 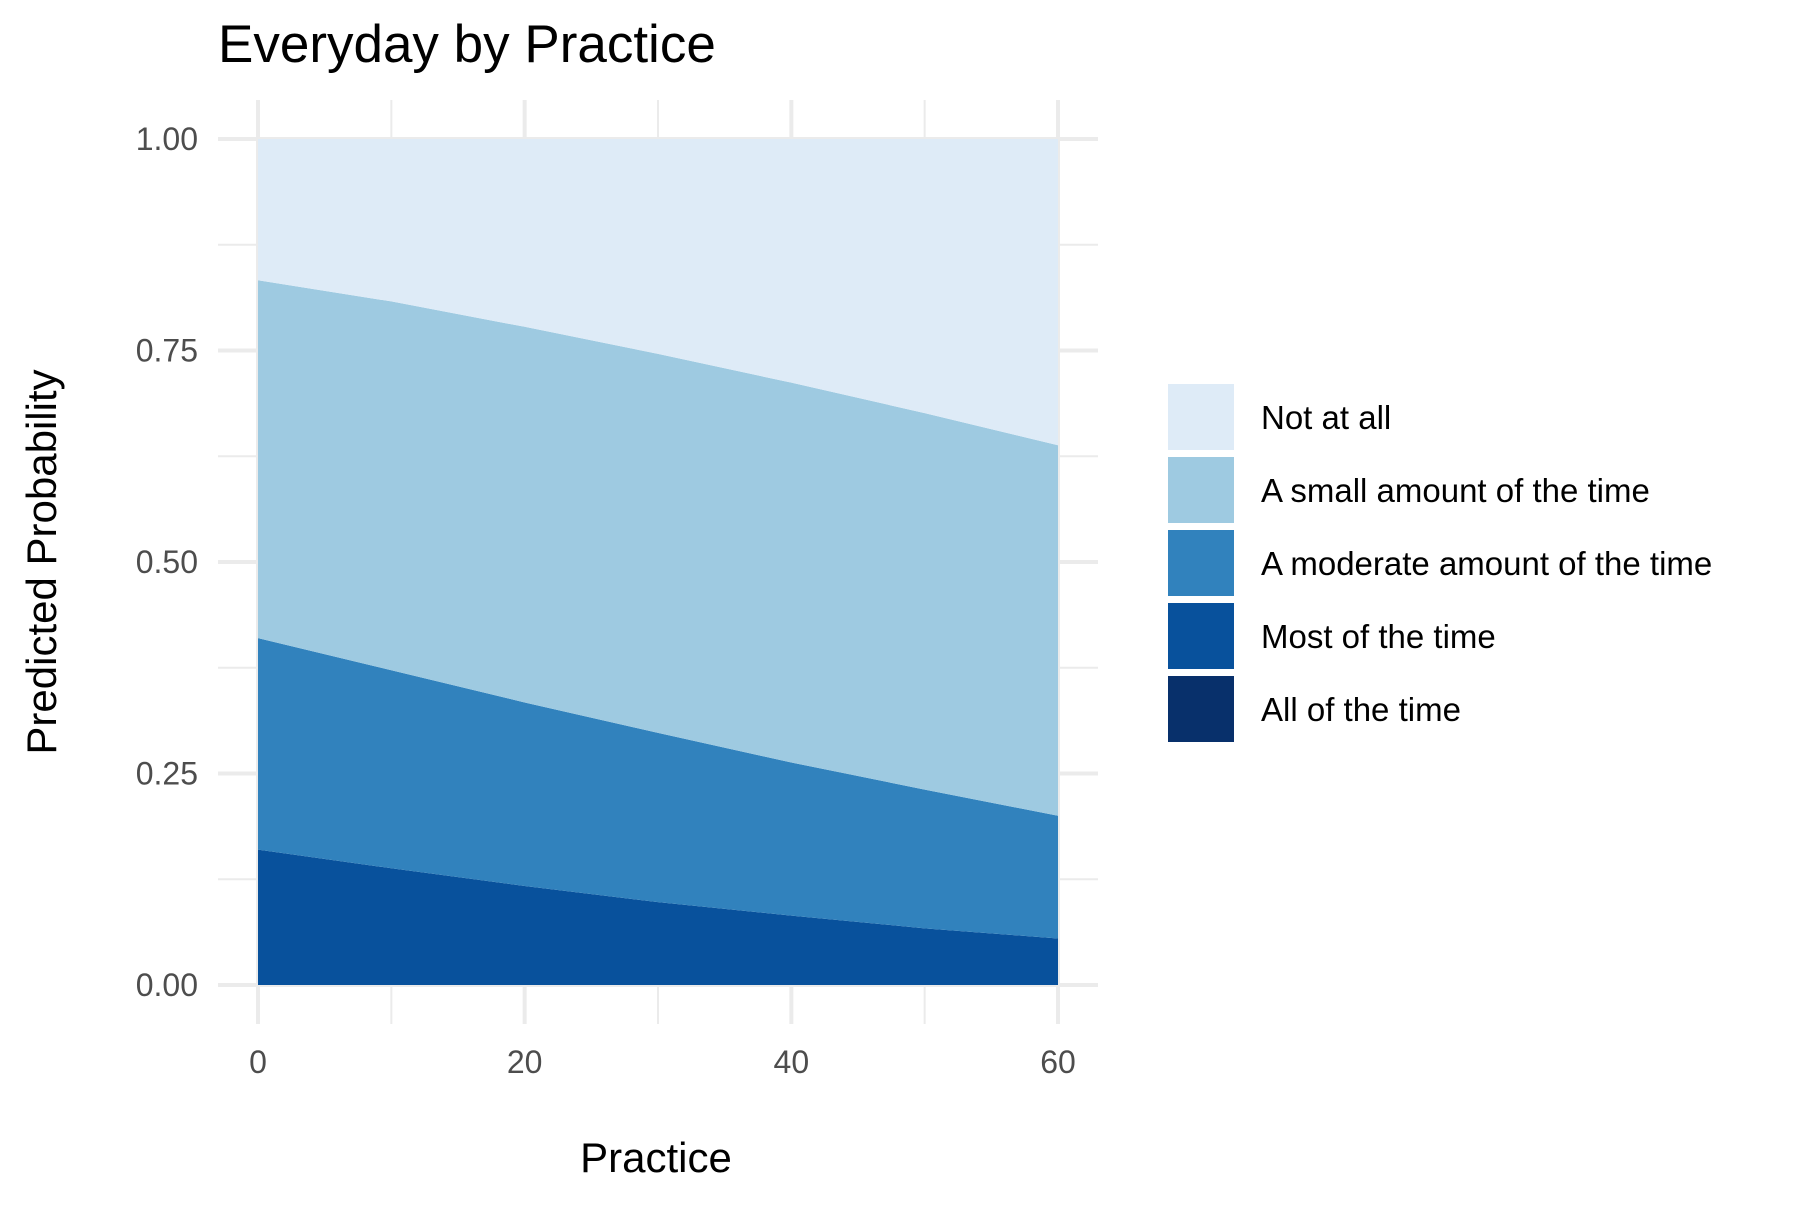 What do you see at coordinates (1058, 1062) in the screenshot?
I see `x-tick-label: 60` at bounding box center [1058, 1062].